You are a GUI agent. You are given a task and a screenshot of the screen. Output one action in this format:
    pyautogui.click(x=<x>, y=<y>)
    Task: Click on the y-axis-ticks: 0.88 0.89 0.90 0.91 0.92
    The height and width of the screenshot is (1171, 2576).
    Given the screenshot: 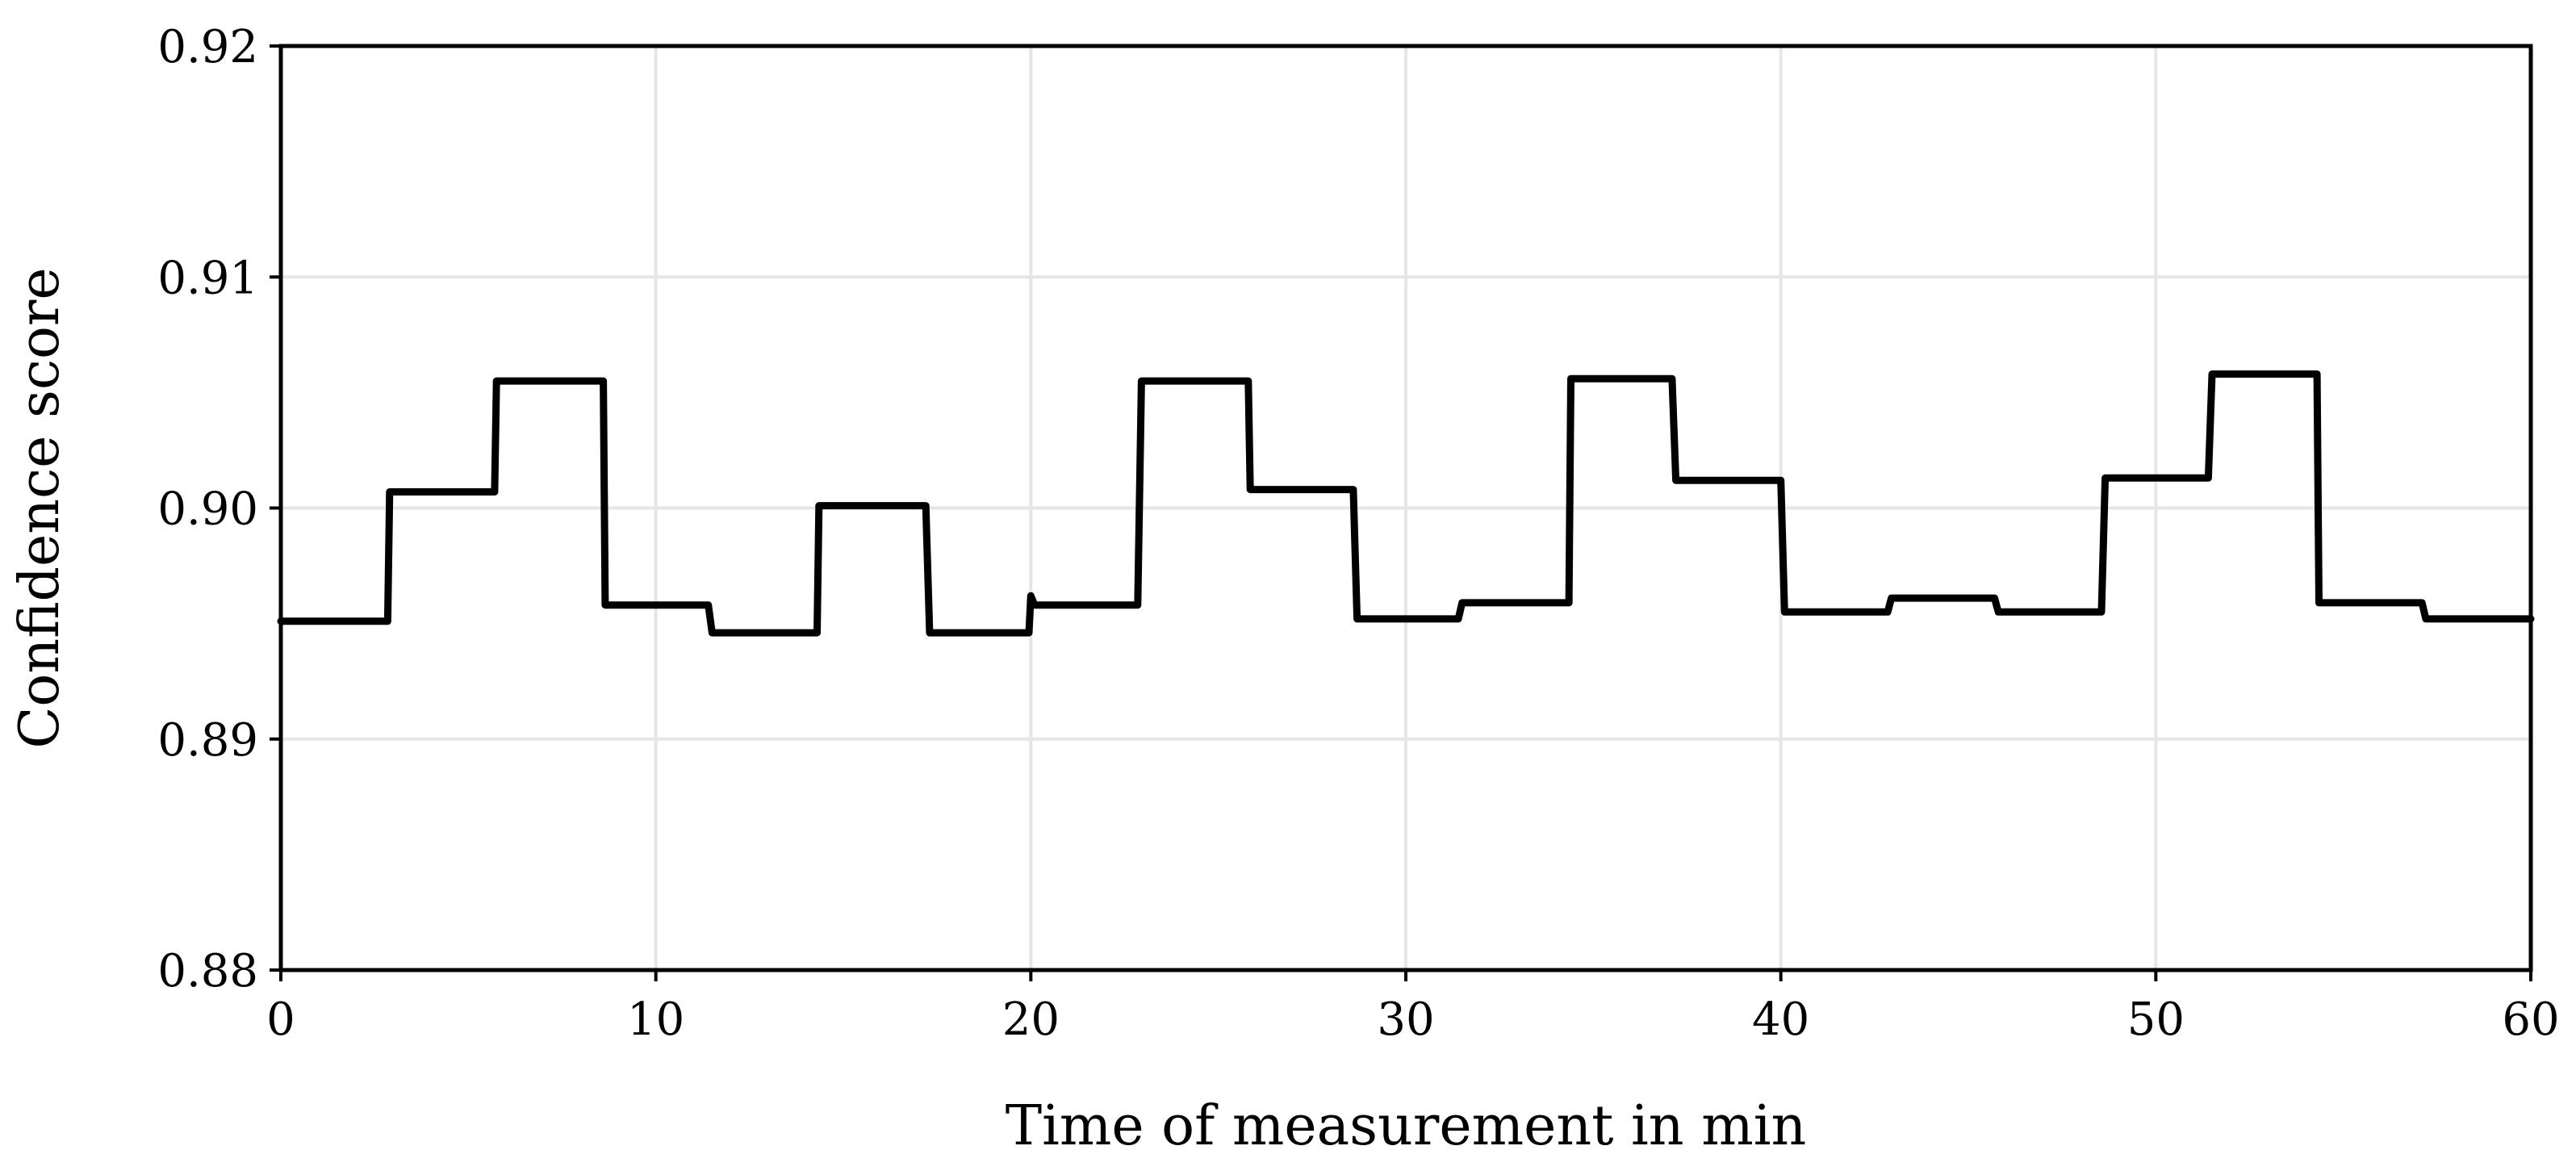 What is the action you would take?
    pyautogui.click(x=219, y=509)
    